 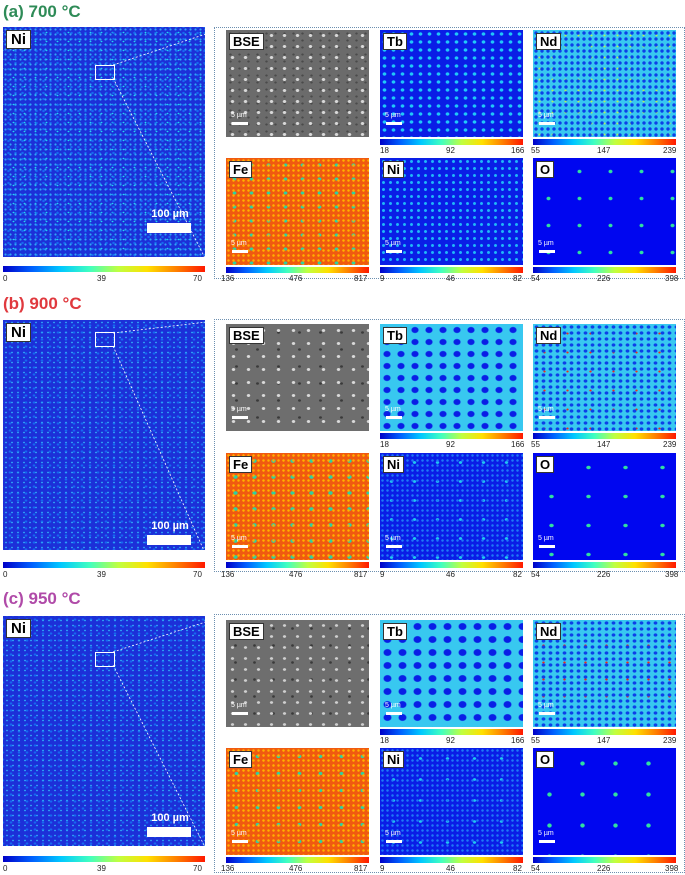 What do you see at coordinates (42, 599) in the screenshot?
I see `panel-title: (c) 950 °C` at bounding box center [42, 599].